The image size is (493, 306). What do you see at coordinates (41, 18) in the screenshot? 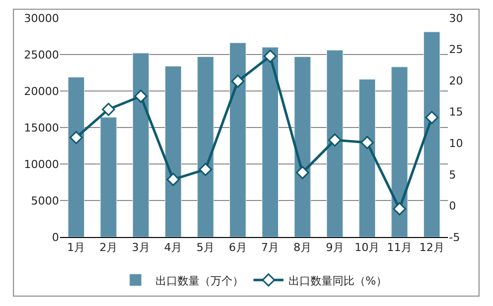
I see `y-tick-label: 30000` at bounding box center [41, 18].